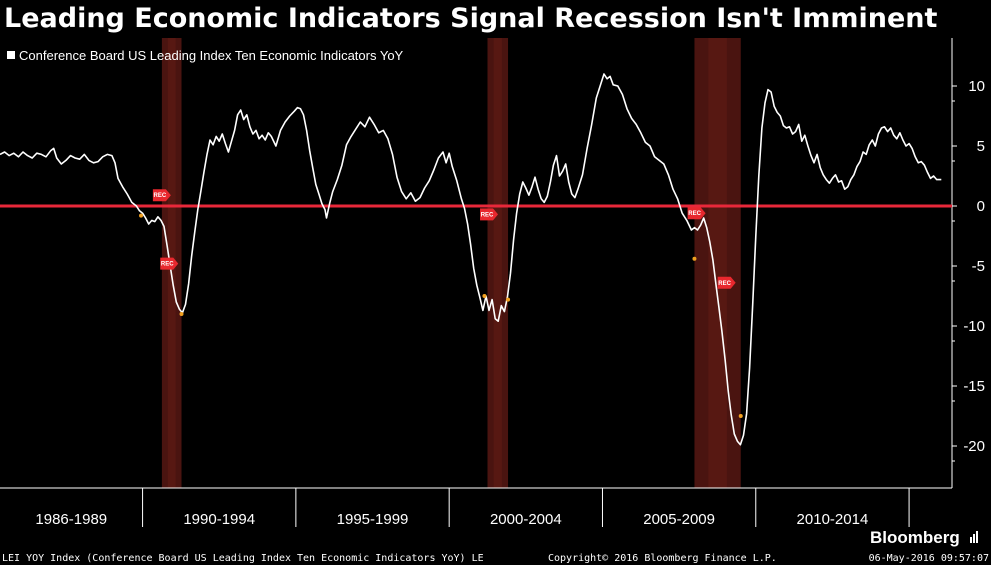 This screenshot has width=991, height=565. I want to click on bloomberg-logo-text: Bloomberg, so click(915, 537).